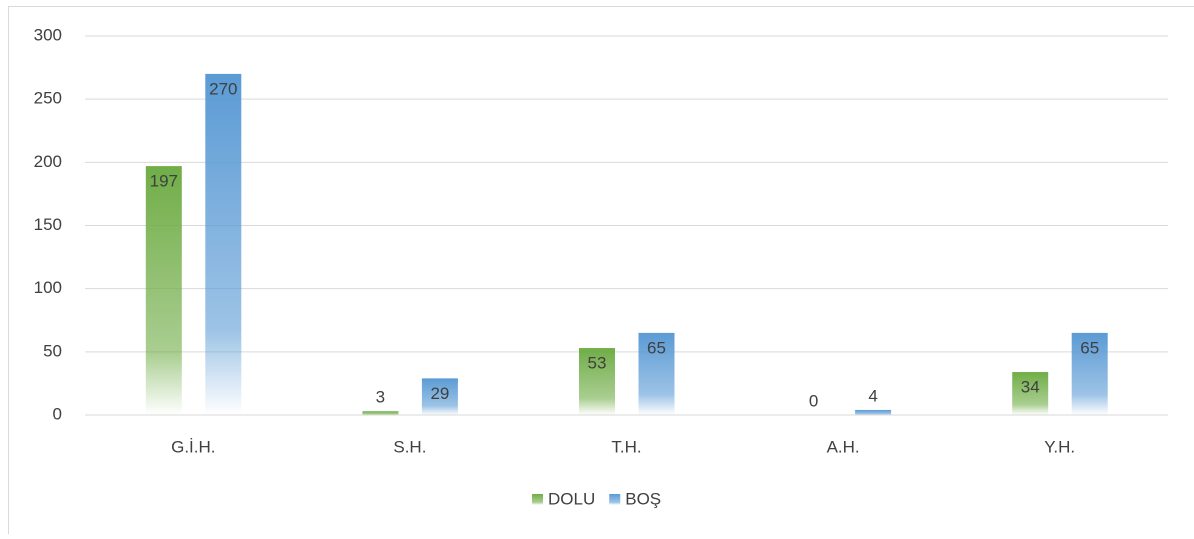 This screenshot has width=1194, height=539. I want to click on data-label: 34, so click(1030, 387).